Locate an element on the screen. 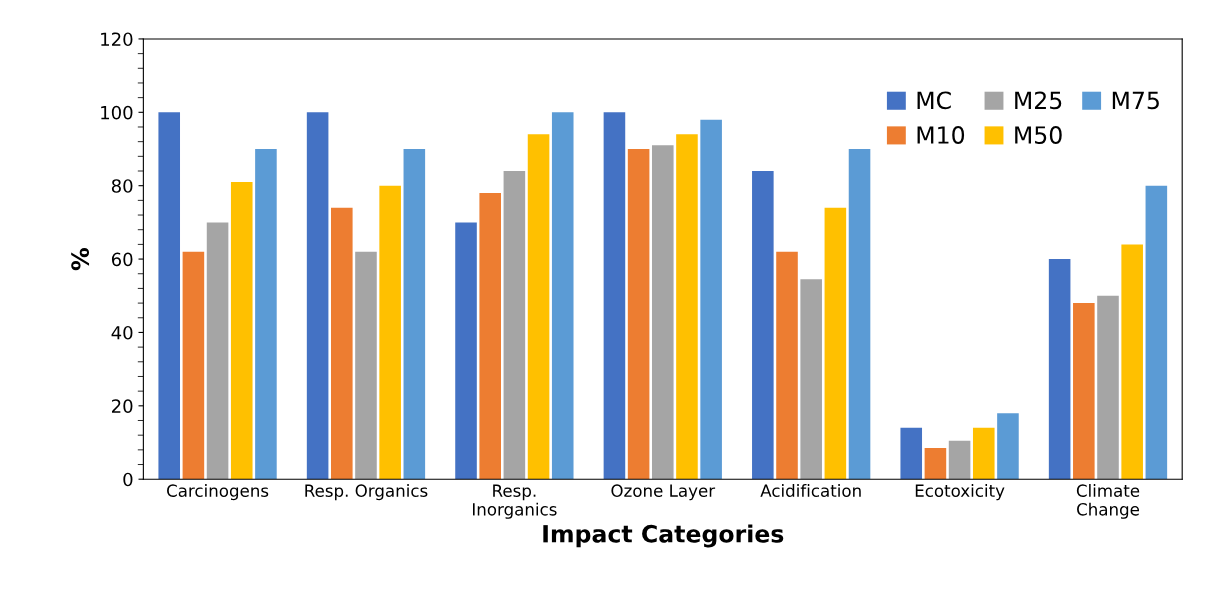 The height and width of the screenshot is (599, 1215). x-tick-label: Resp. Inorganics is located at coordinates (514, 501).